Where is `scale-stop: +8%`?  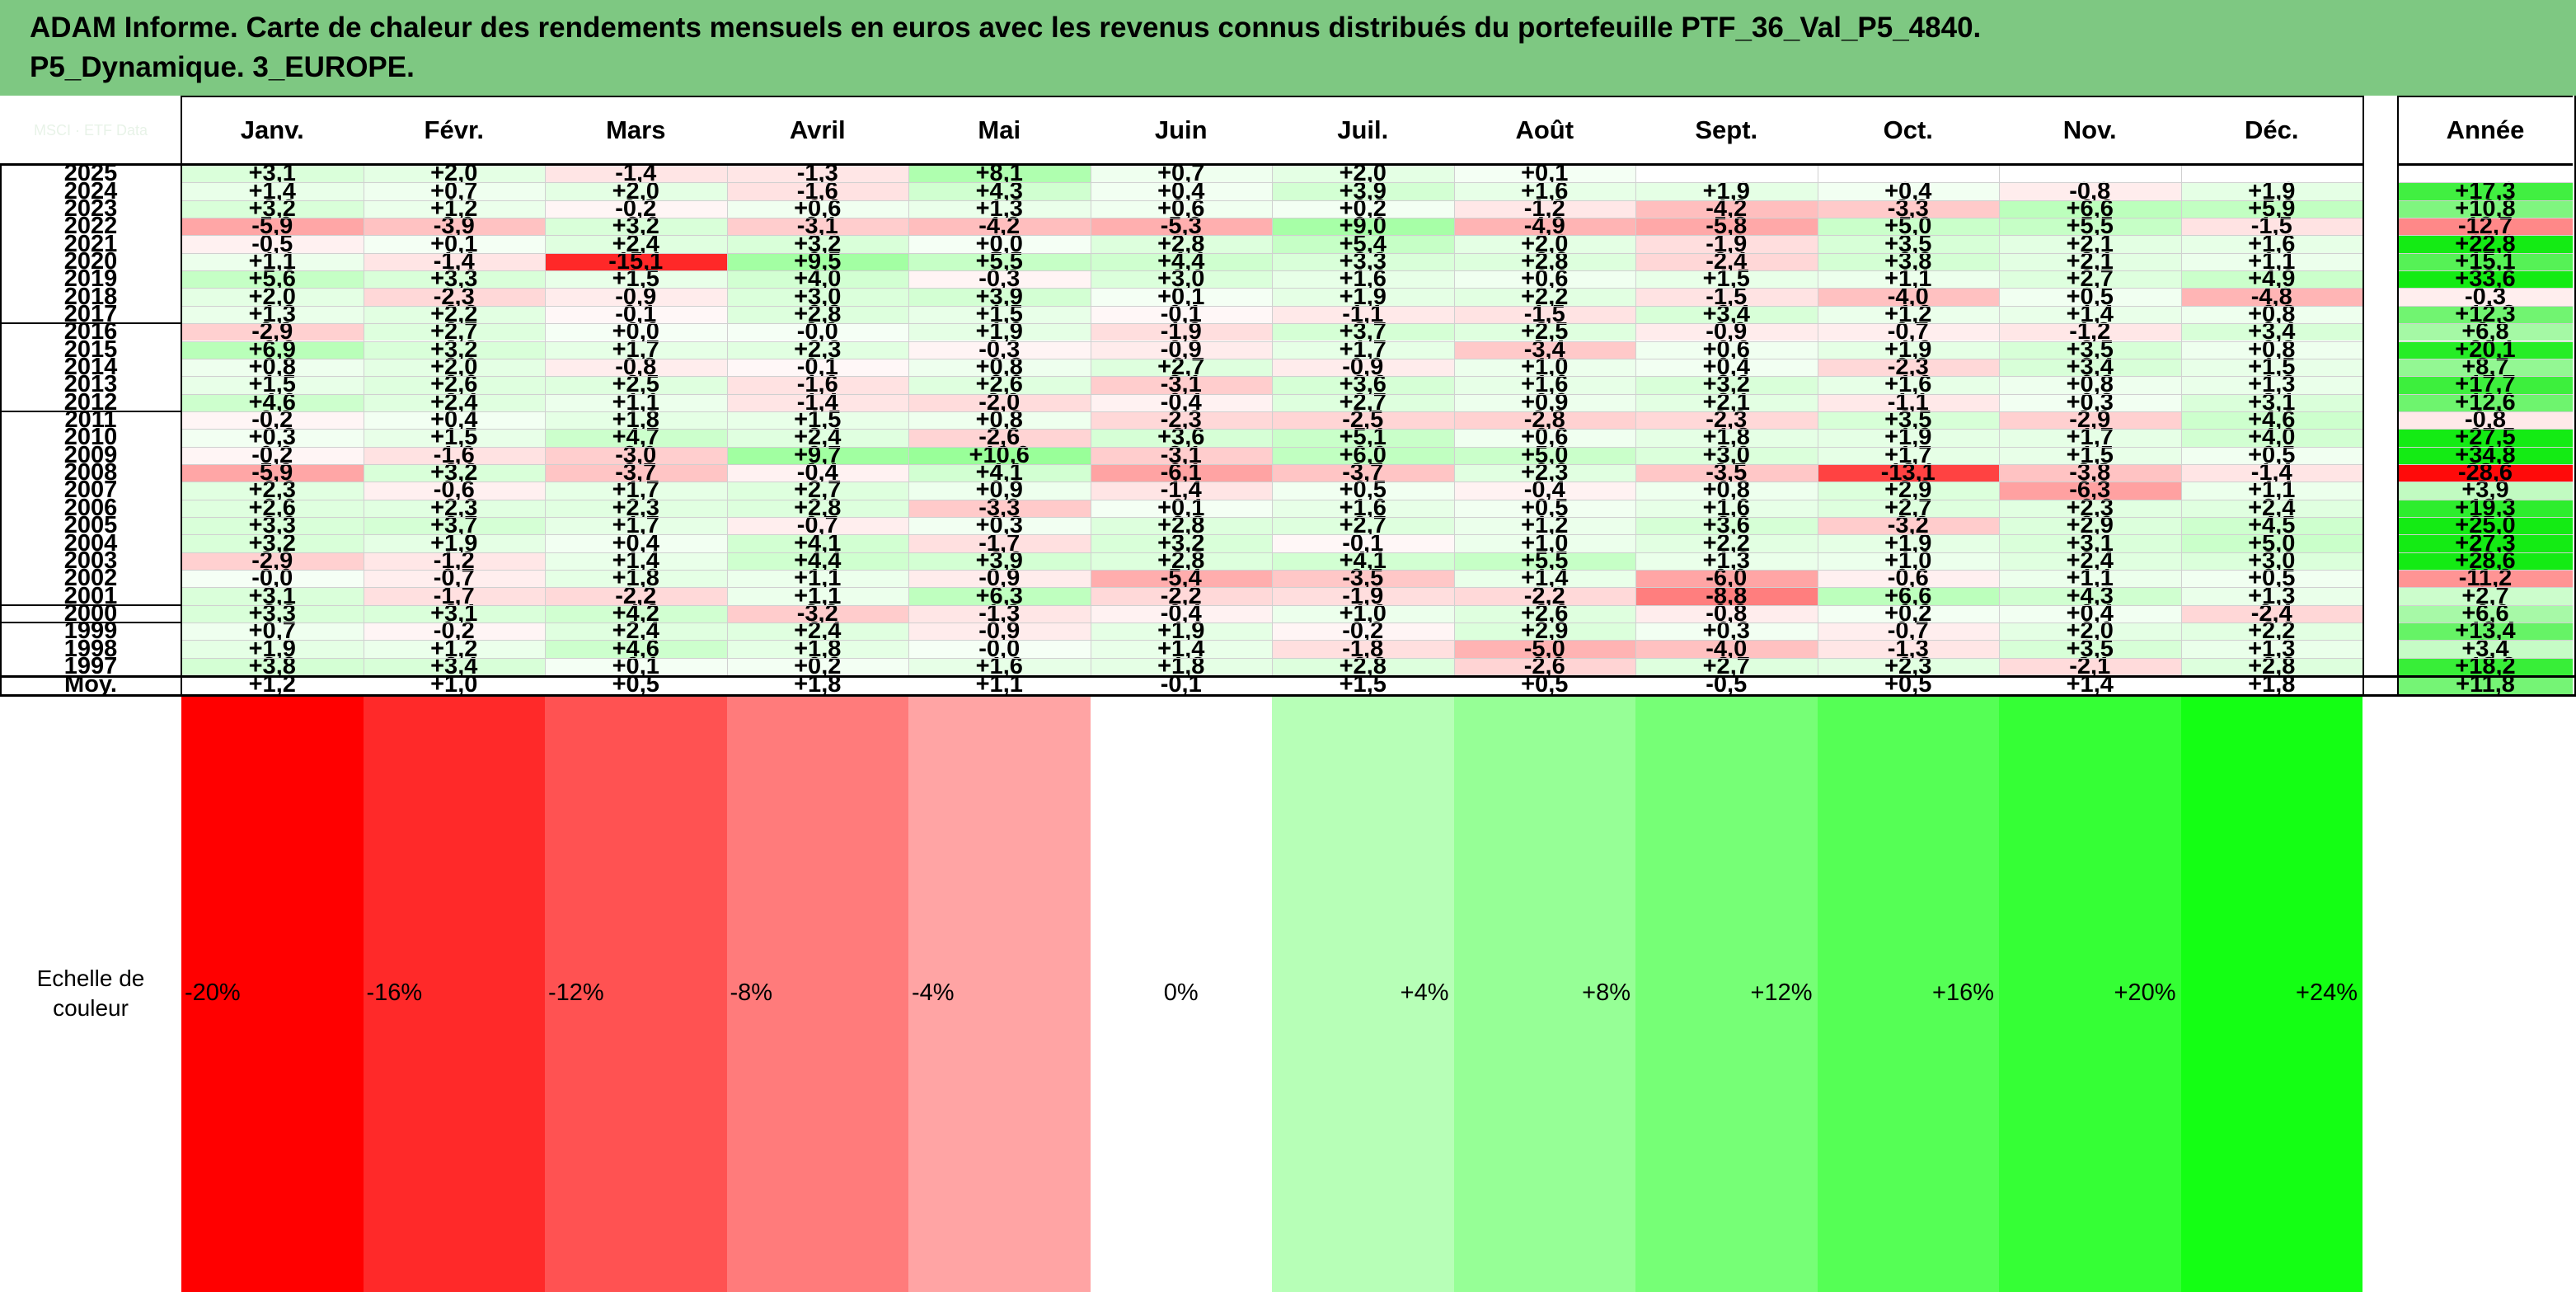 scale-stop: +8% is located at coordinates (1544, 993).